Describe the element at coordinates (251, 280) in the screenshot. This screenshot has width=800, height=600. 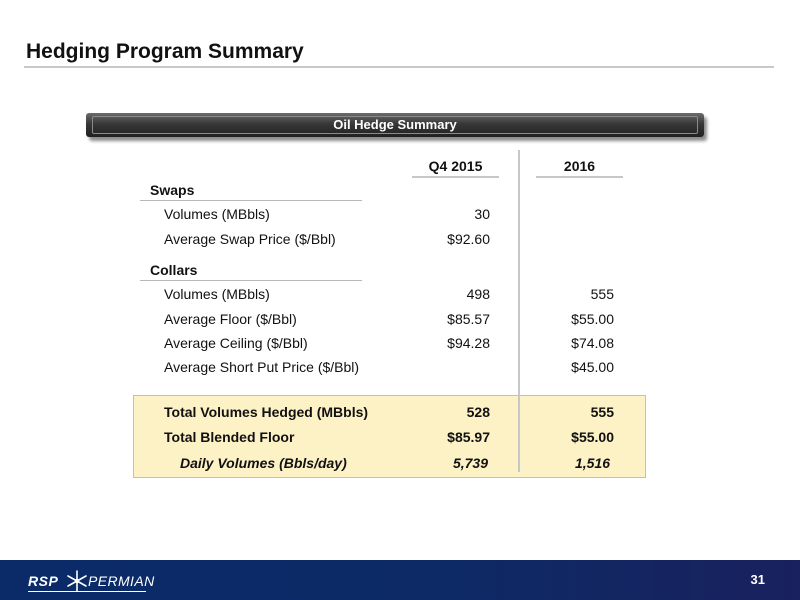
I see `section-underline-collars` at that location.